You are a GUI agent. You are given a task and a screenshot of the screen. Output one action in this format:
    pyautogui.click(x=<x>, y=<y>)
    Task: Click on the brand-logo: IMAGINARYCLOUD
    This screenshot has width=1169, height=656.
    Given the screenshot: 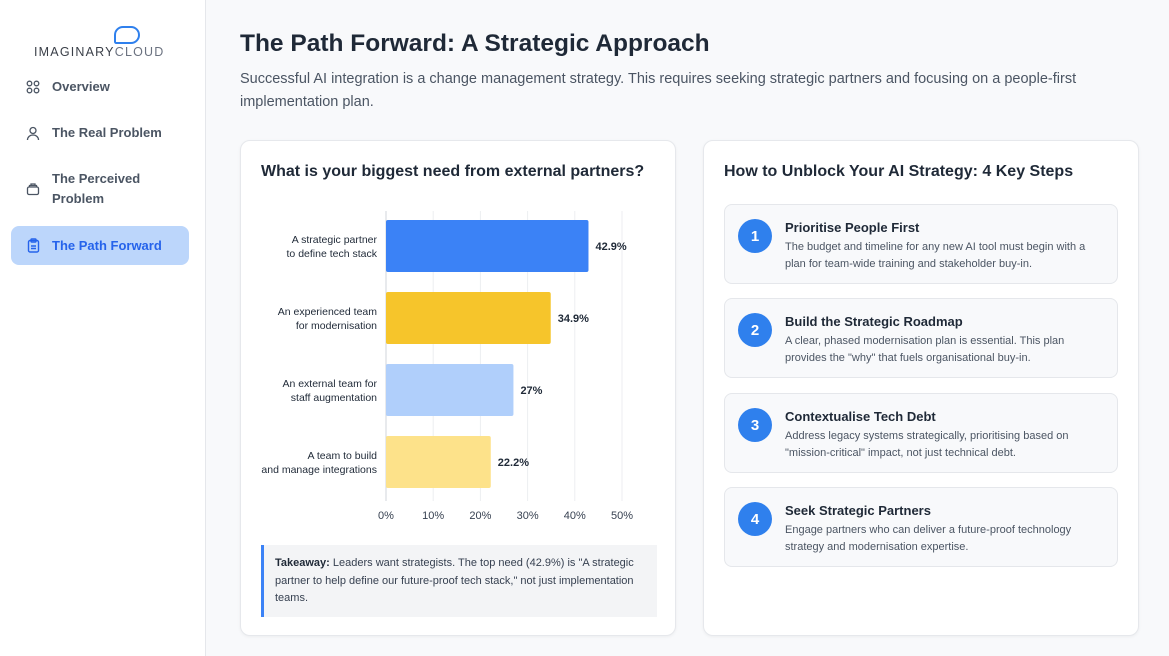 What is the action you would take?
    pyautogui.click(x=99, y=46)
    